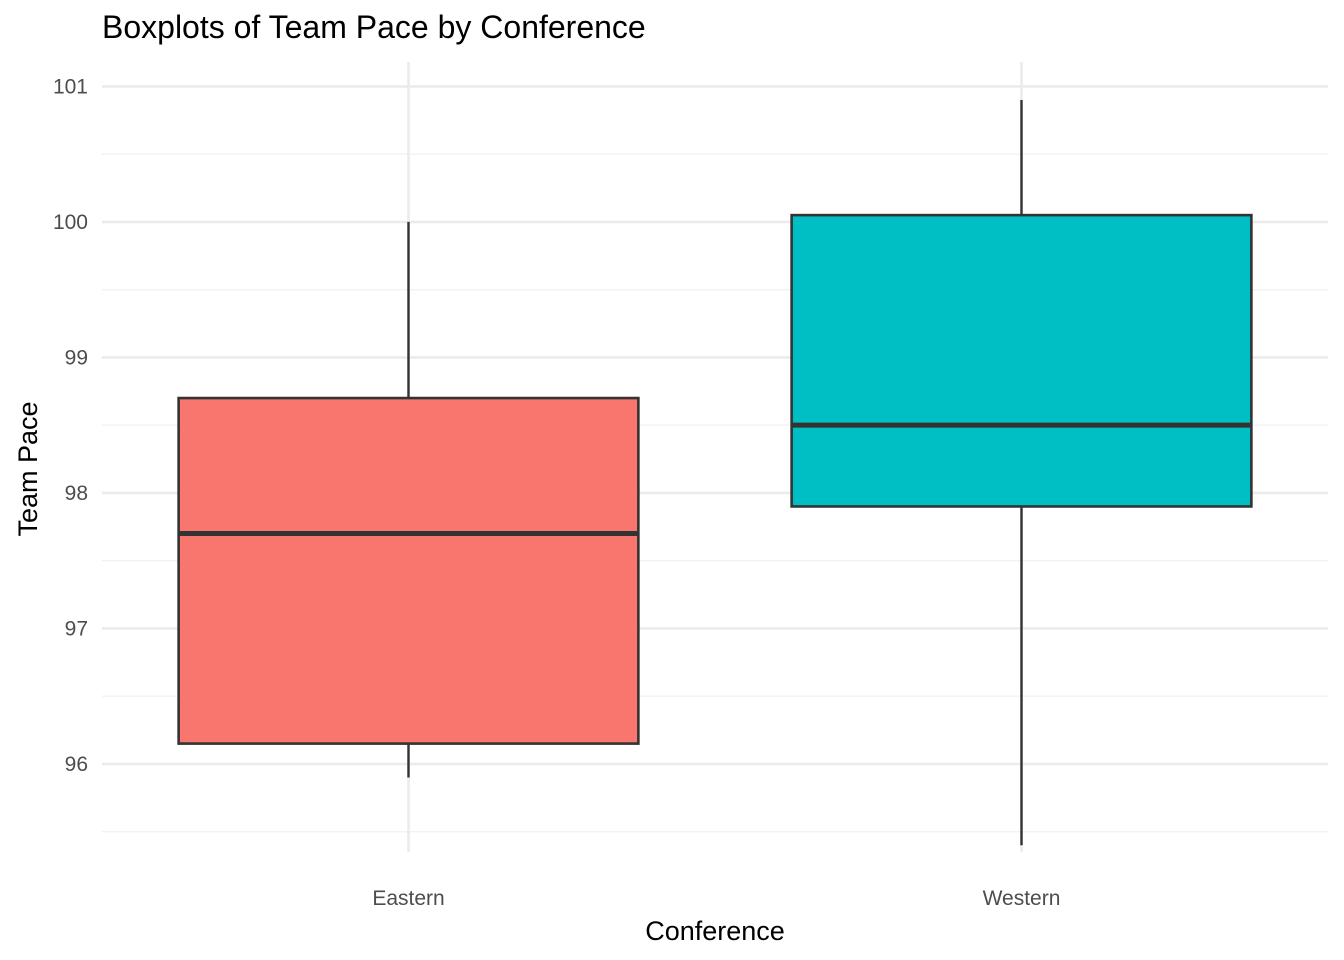  Describe the element at coordinates (70, 222) in the screenshot. I see `y-tick-label: 100` at that location.